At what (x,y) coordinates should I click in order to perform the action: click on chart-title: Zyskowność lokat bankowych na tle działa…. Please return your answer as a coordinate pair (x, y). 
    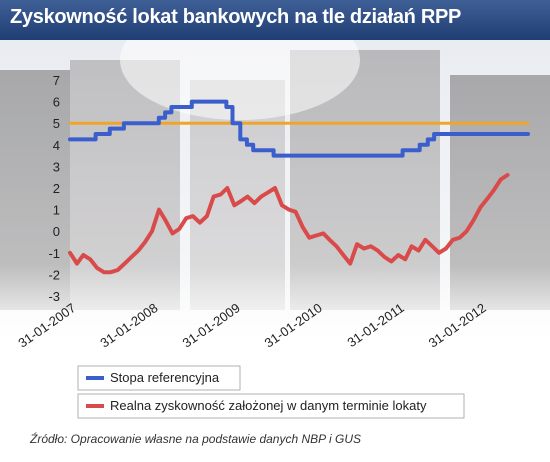
    Looking at the image, I should click on (236, 17).